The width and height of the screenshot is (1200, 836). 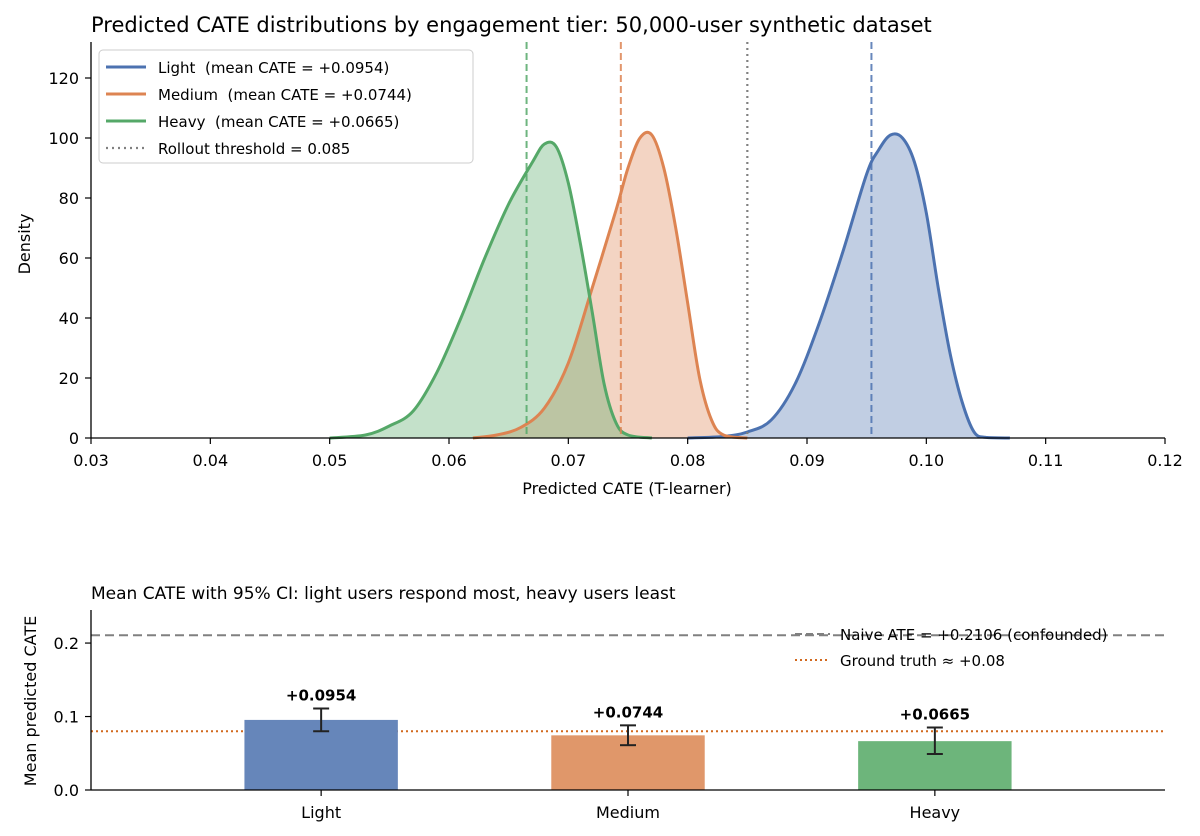 What do you see at coordinates (927, 460) in the screenshot?
I see `x-tick-label: 0.10` at bounding box center [927, 460].